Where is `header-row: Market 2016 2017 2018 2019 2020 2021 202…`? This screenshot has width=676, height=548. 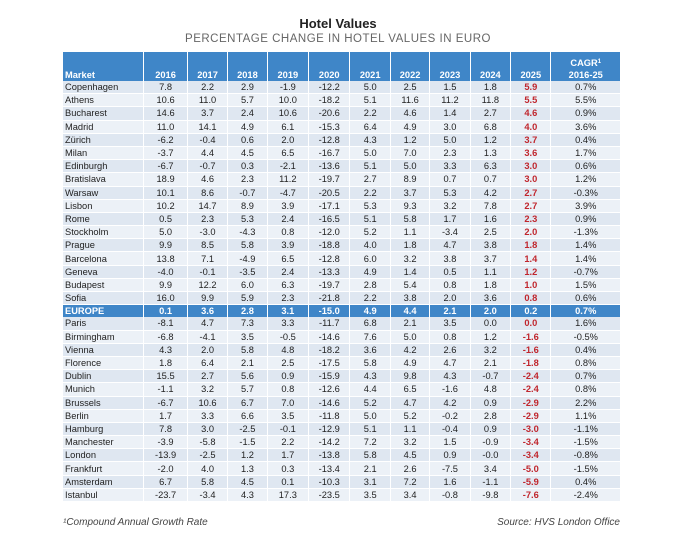 header-row: Market 2016 2017 2018 2019 2020 2021 202… is located at coordinates (342, 75).